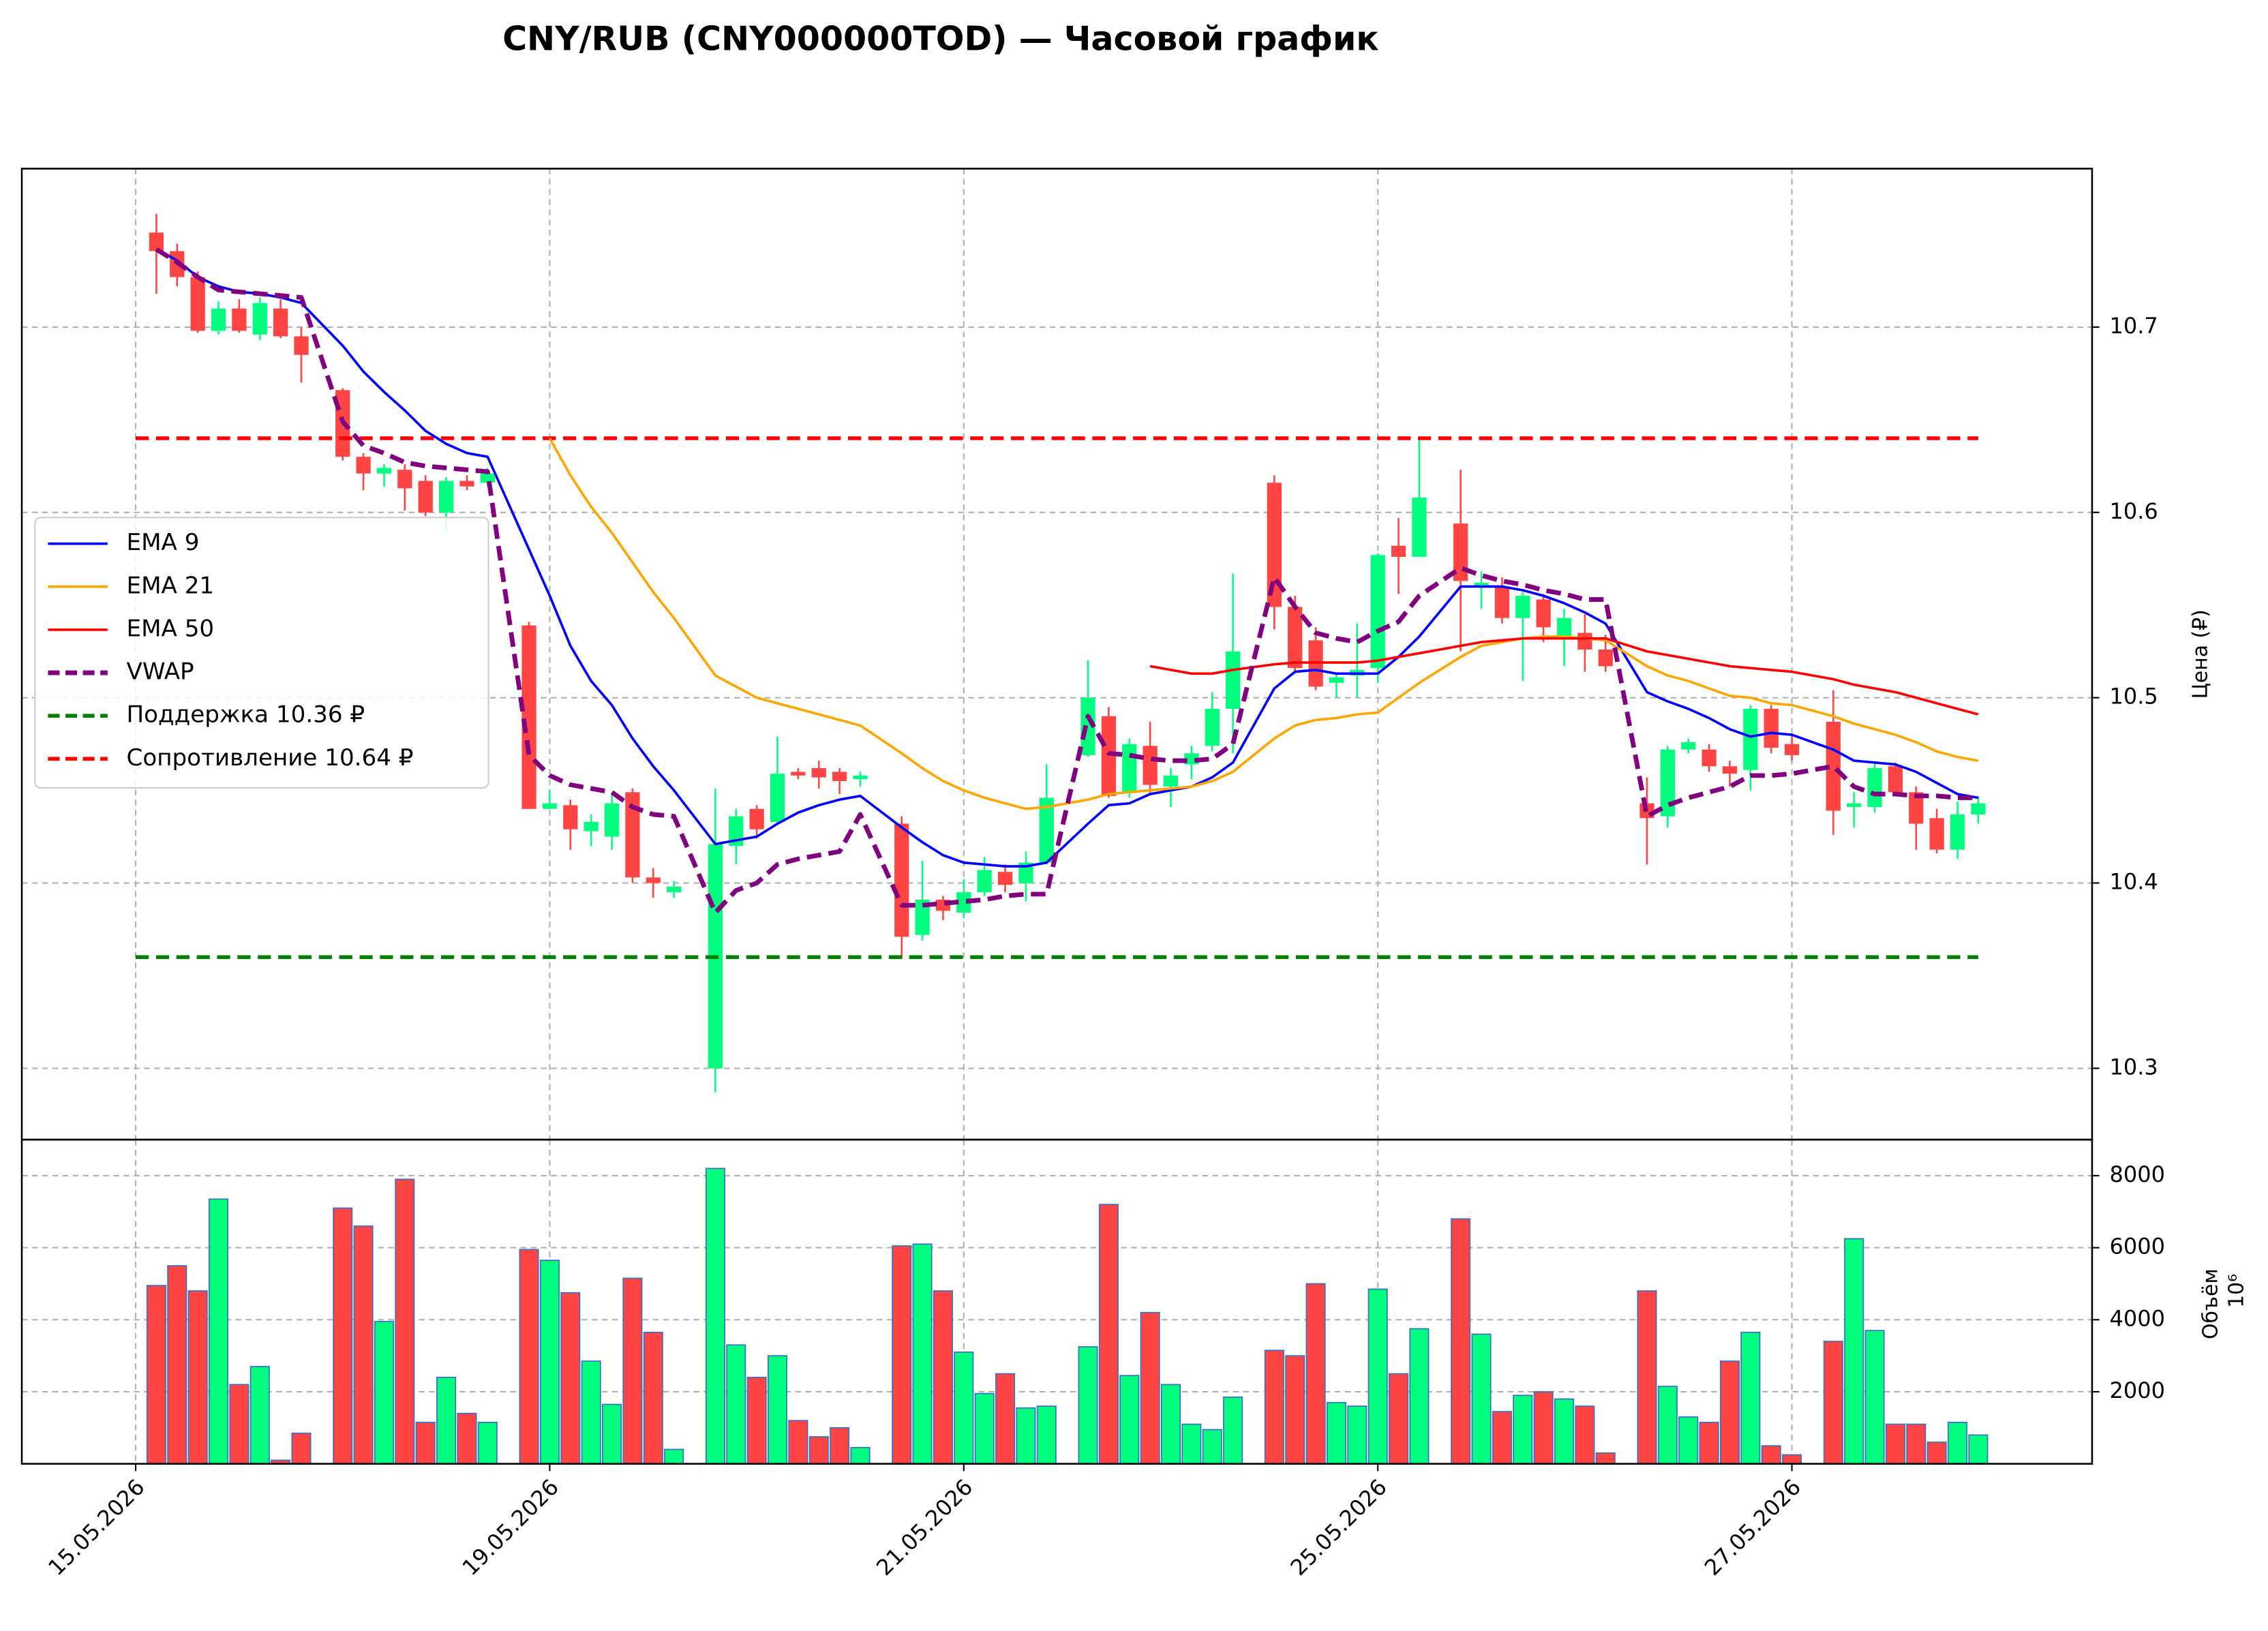 This screenshot has height=1631, width=2268. I want to click on legend-label: VWAP, so click(161, 672).